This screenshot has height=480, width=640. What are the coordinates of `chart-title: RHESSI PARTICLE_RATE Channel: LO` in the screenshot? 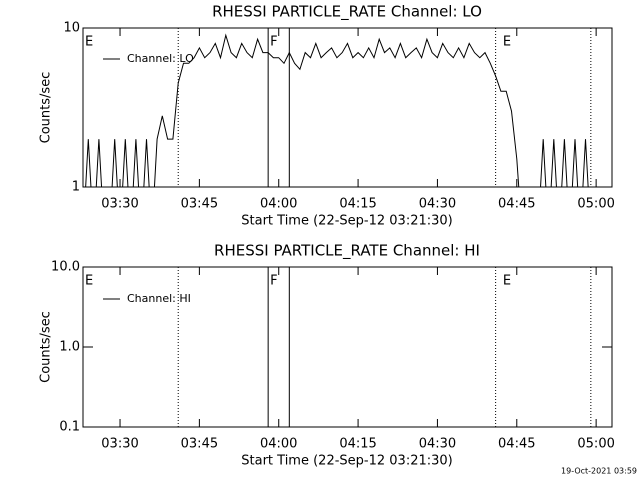 It's located at (347, 12).